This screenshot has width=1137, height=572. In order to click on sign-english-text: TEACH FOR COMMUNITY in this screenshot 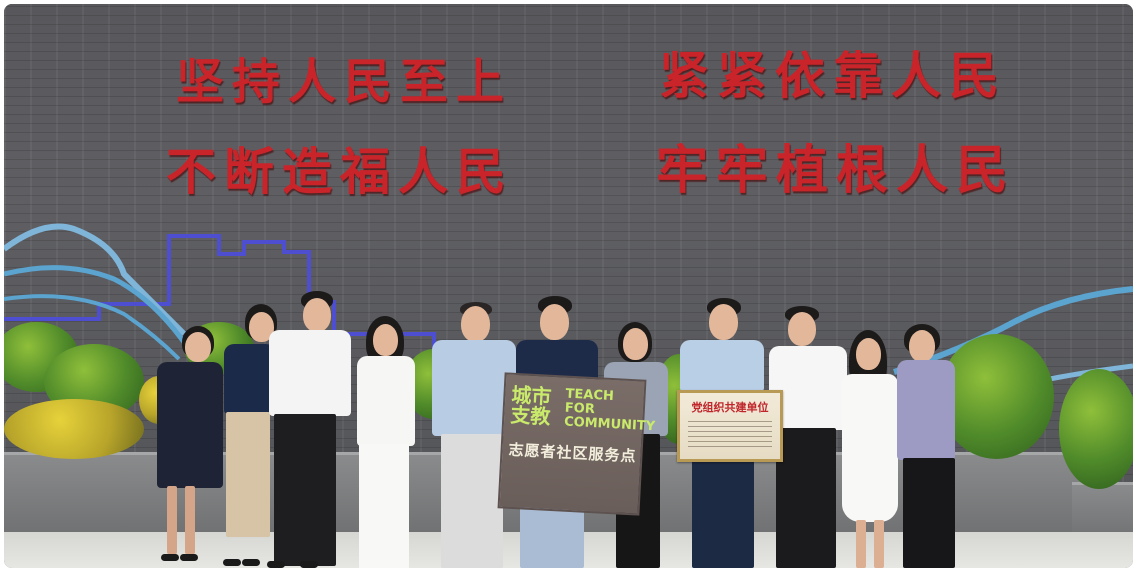, I will do `click(609, 410)`.